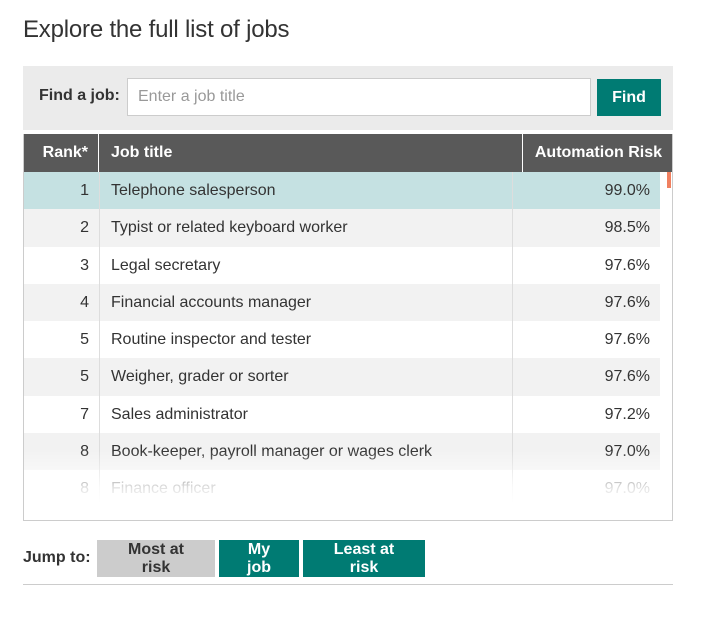 Image resolution: width=704 pixels, height=617 pixels. I want to click on most-at-risk-button: Most at risk, so click(156, 558).